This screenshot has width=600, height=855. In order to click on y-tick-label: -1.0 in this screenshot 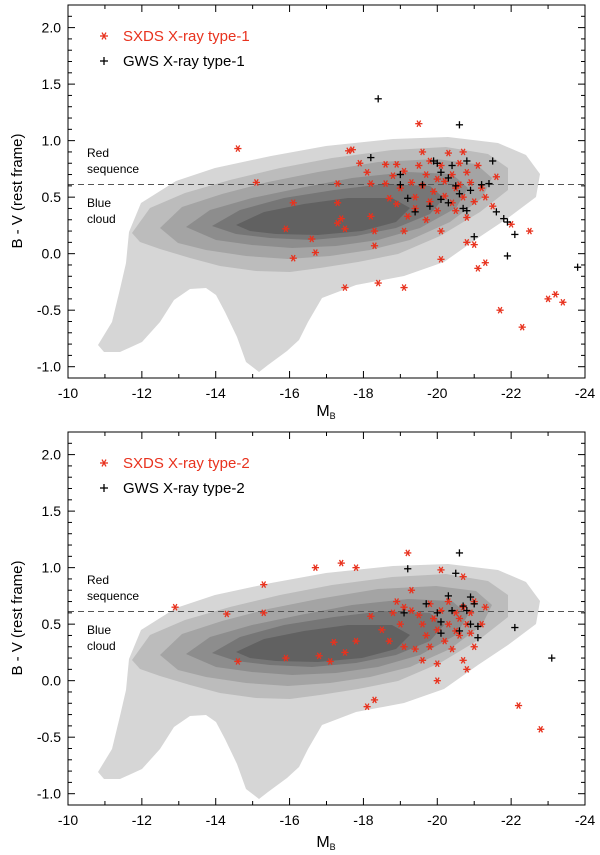, I will do `click(49, 367)`.